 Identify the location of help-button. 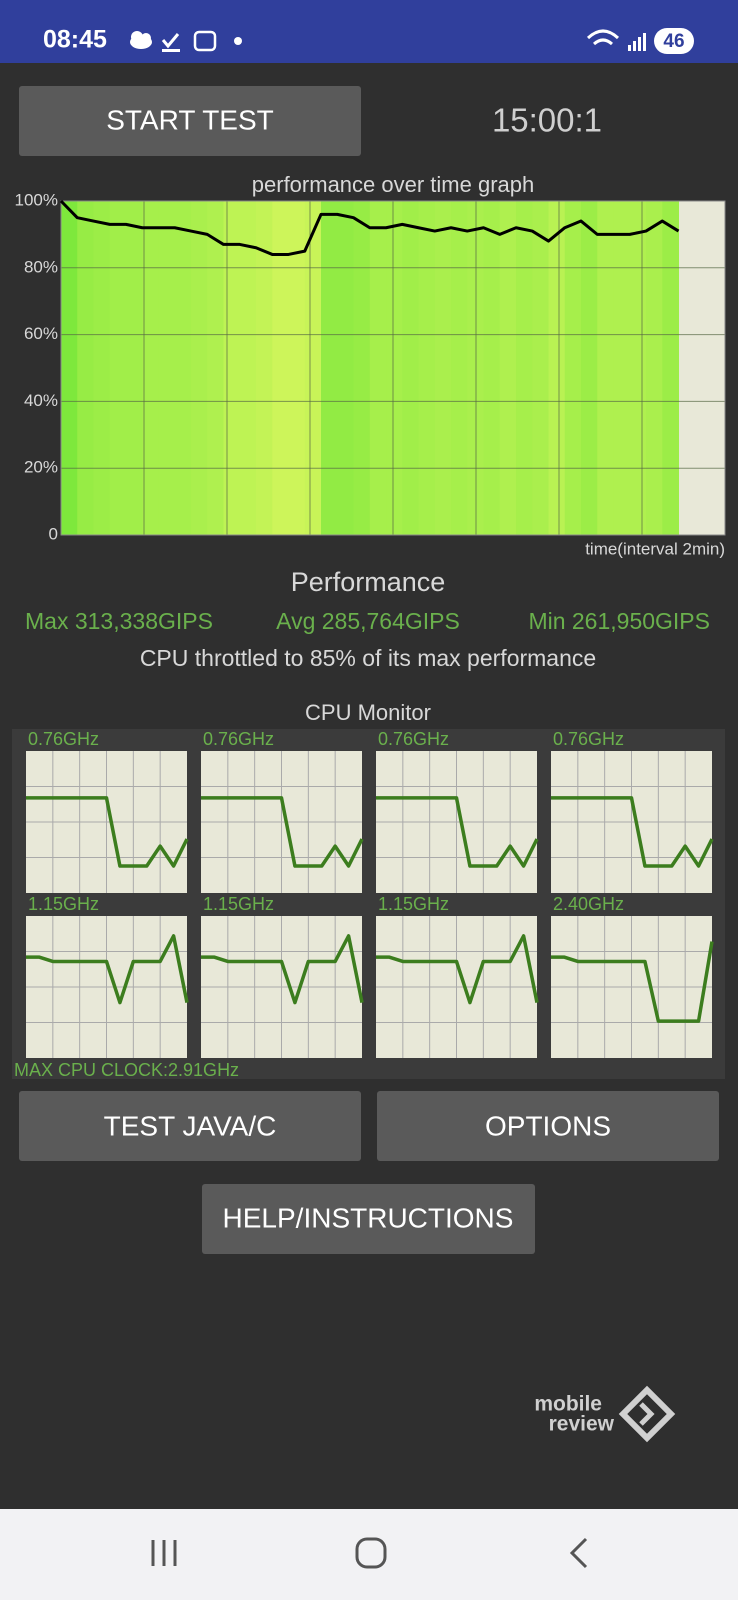
(368, 1219).